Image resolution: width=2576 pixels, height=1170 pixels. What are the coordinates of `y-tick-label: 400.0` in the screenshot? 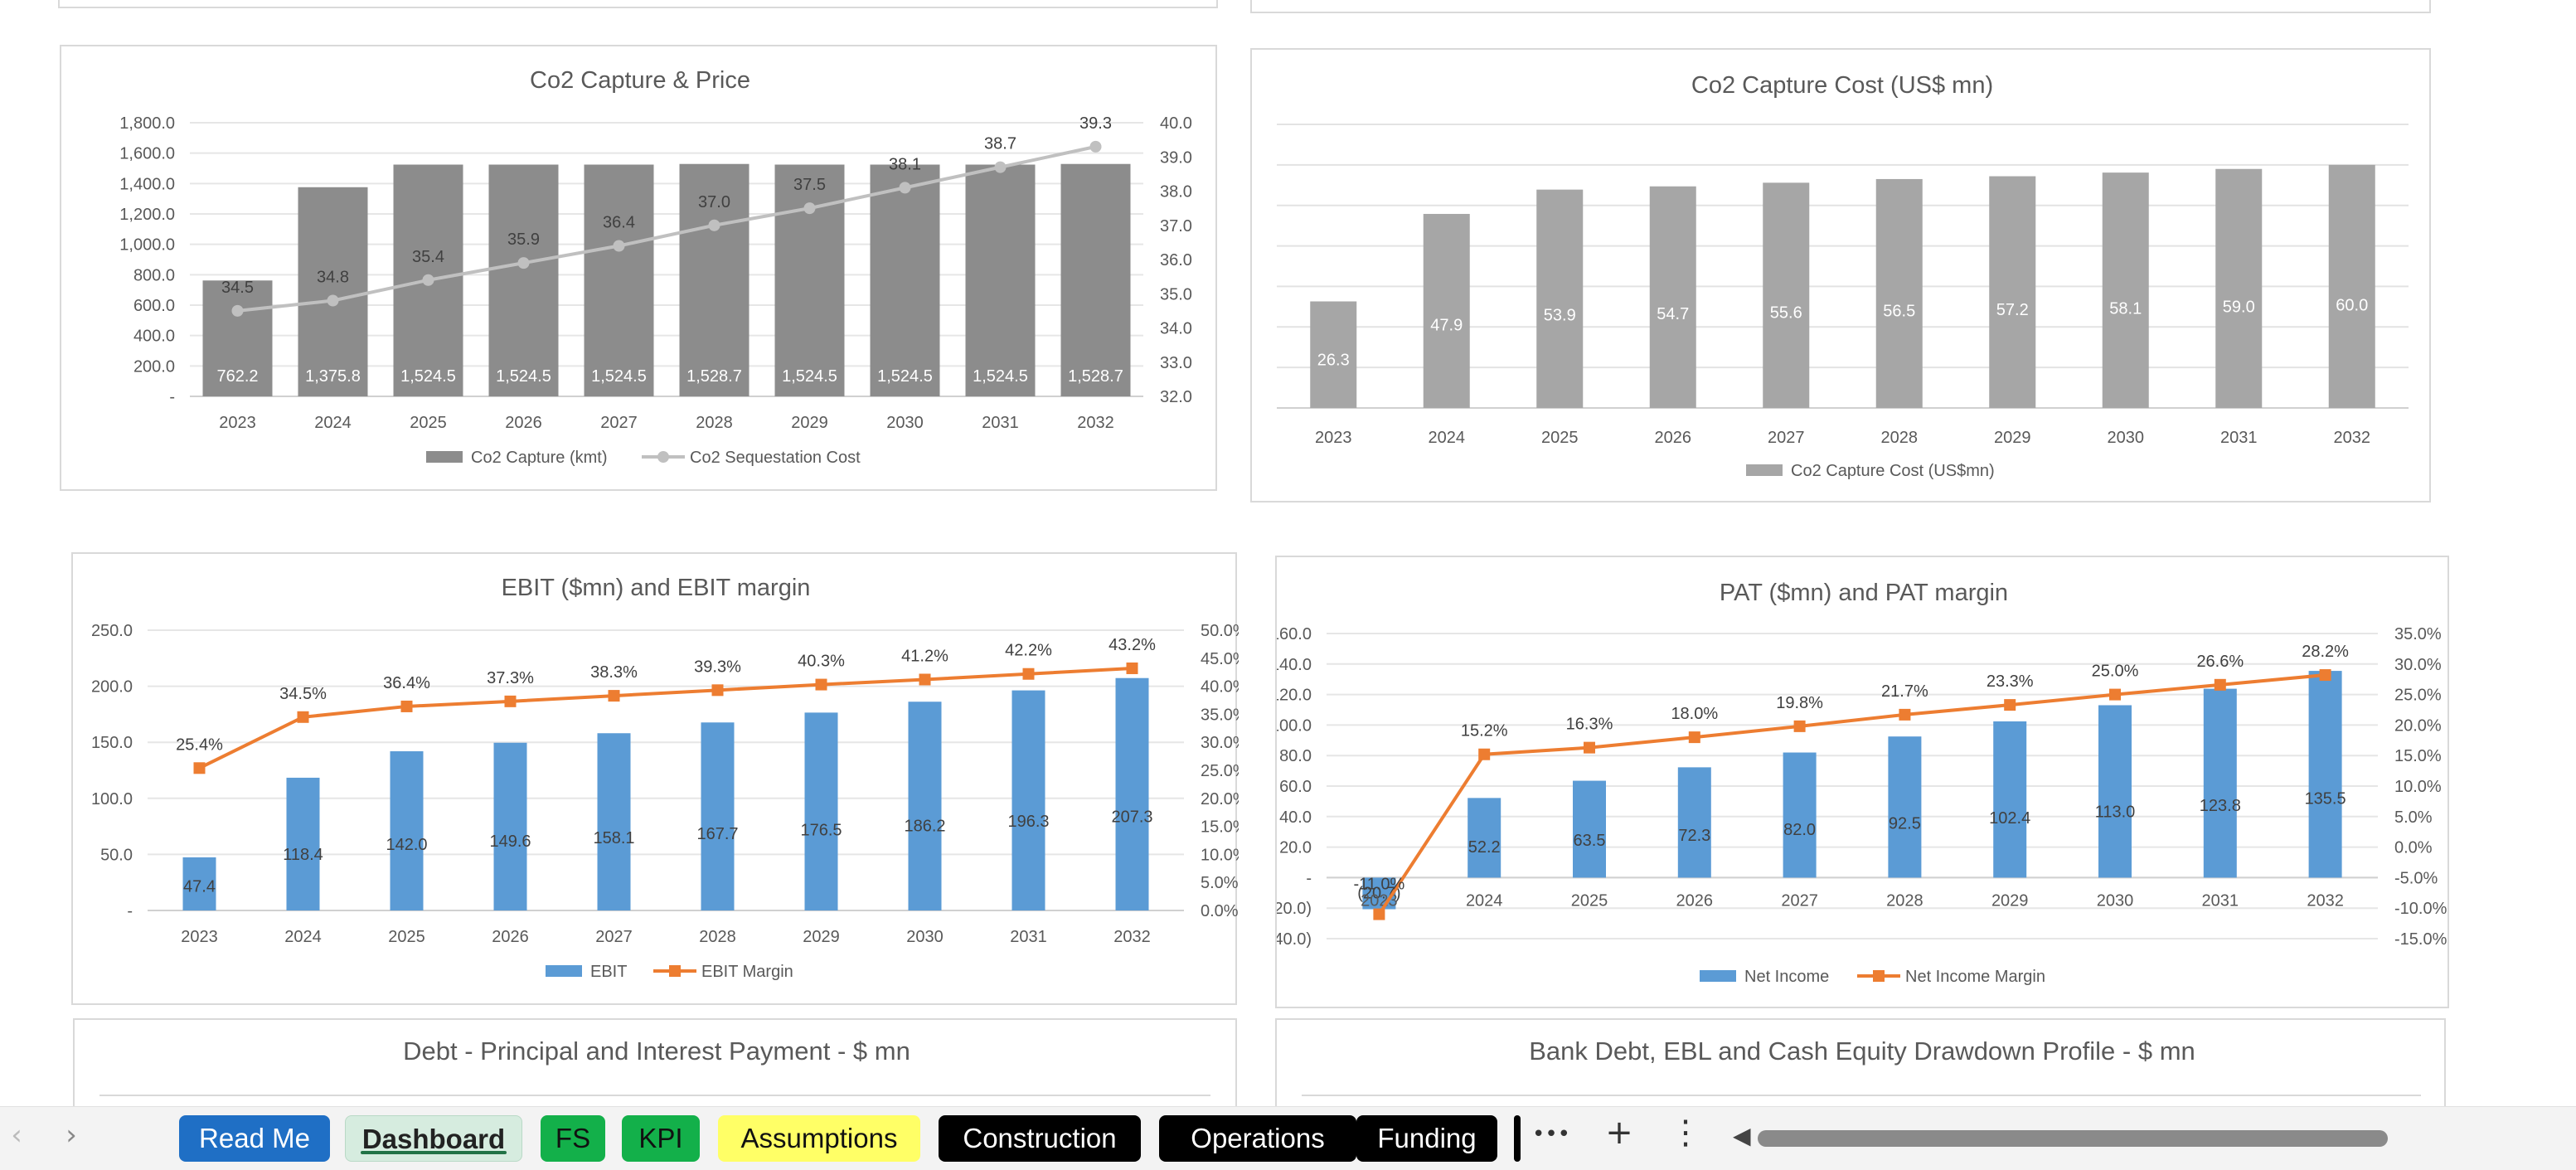 It's located at (154, 337).